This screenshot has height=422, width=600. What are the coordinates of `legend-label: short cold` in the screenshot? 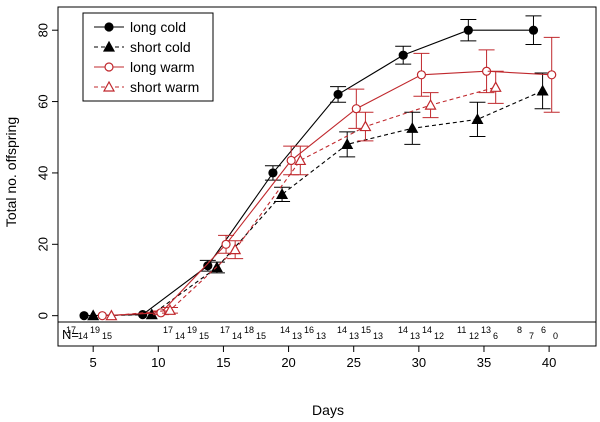 It's located at (160, 47).